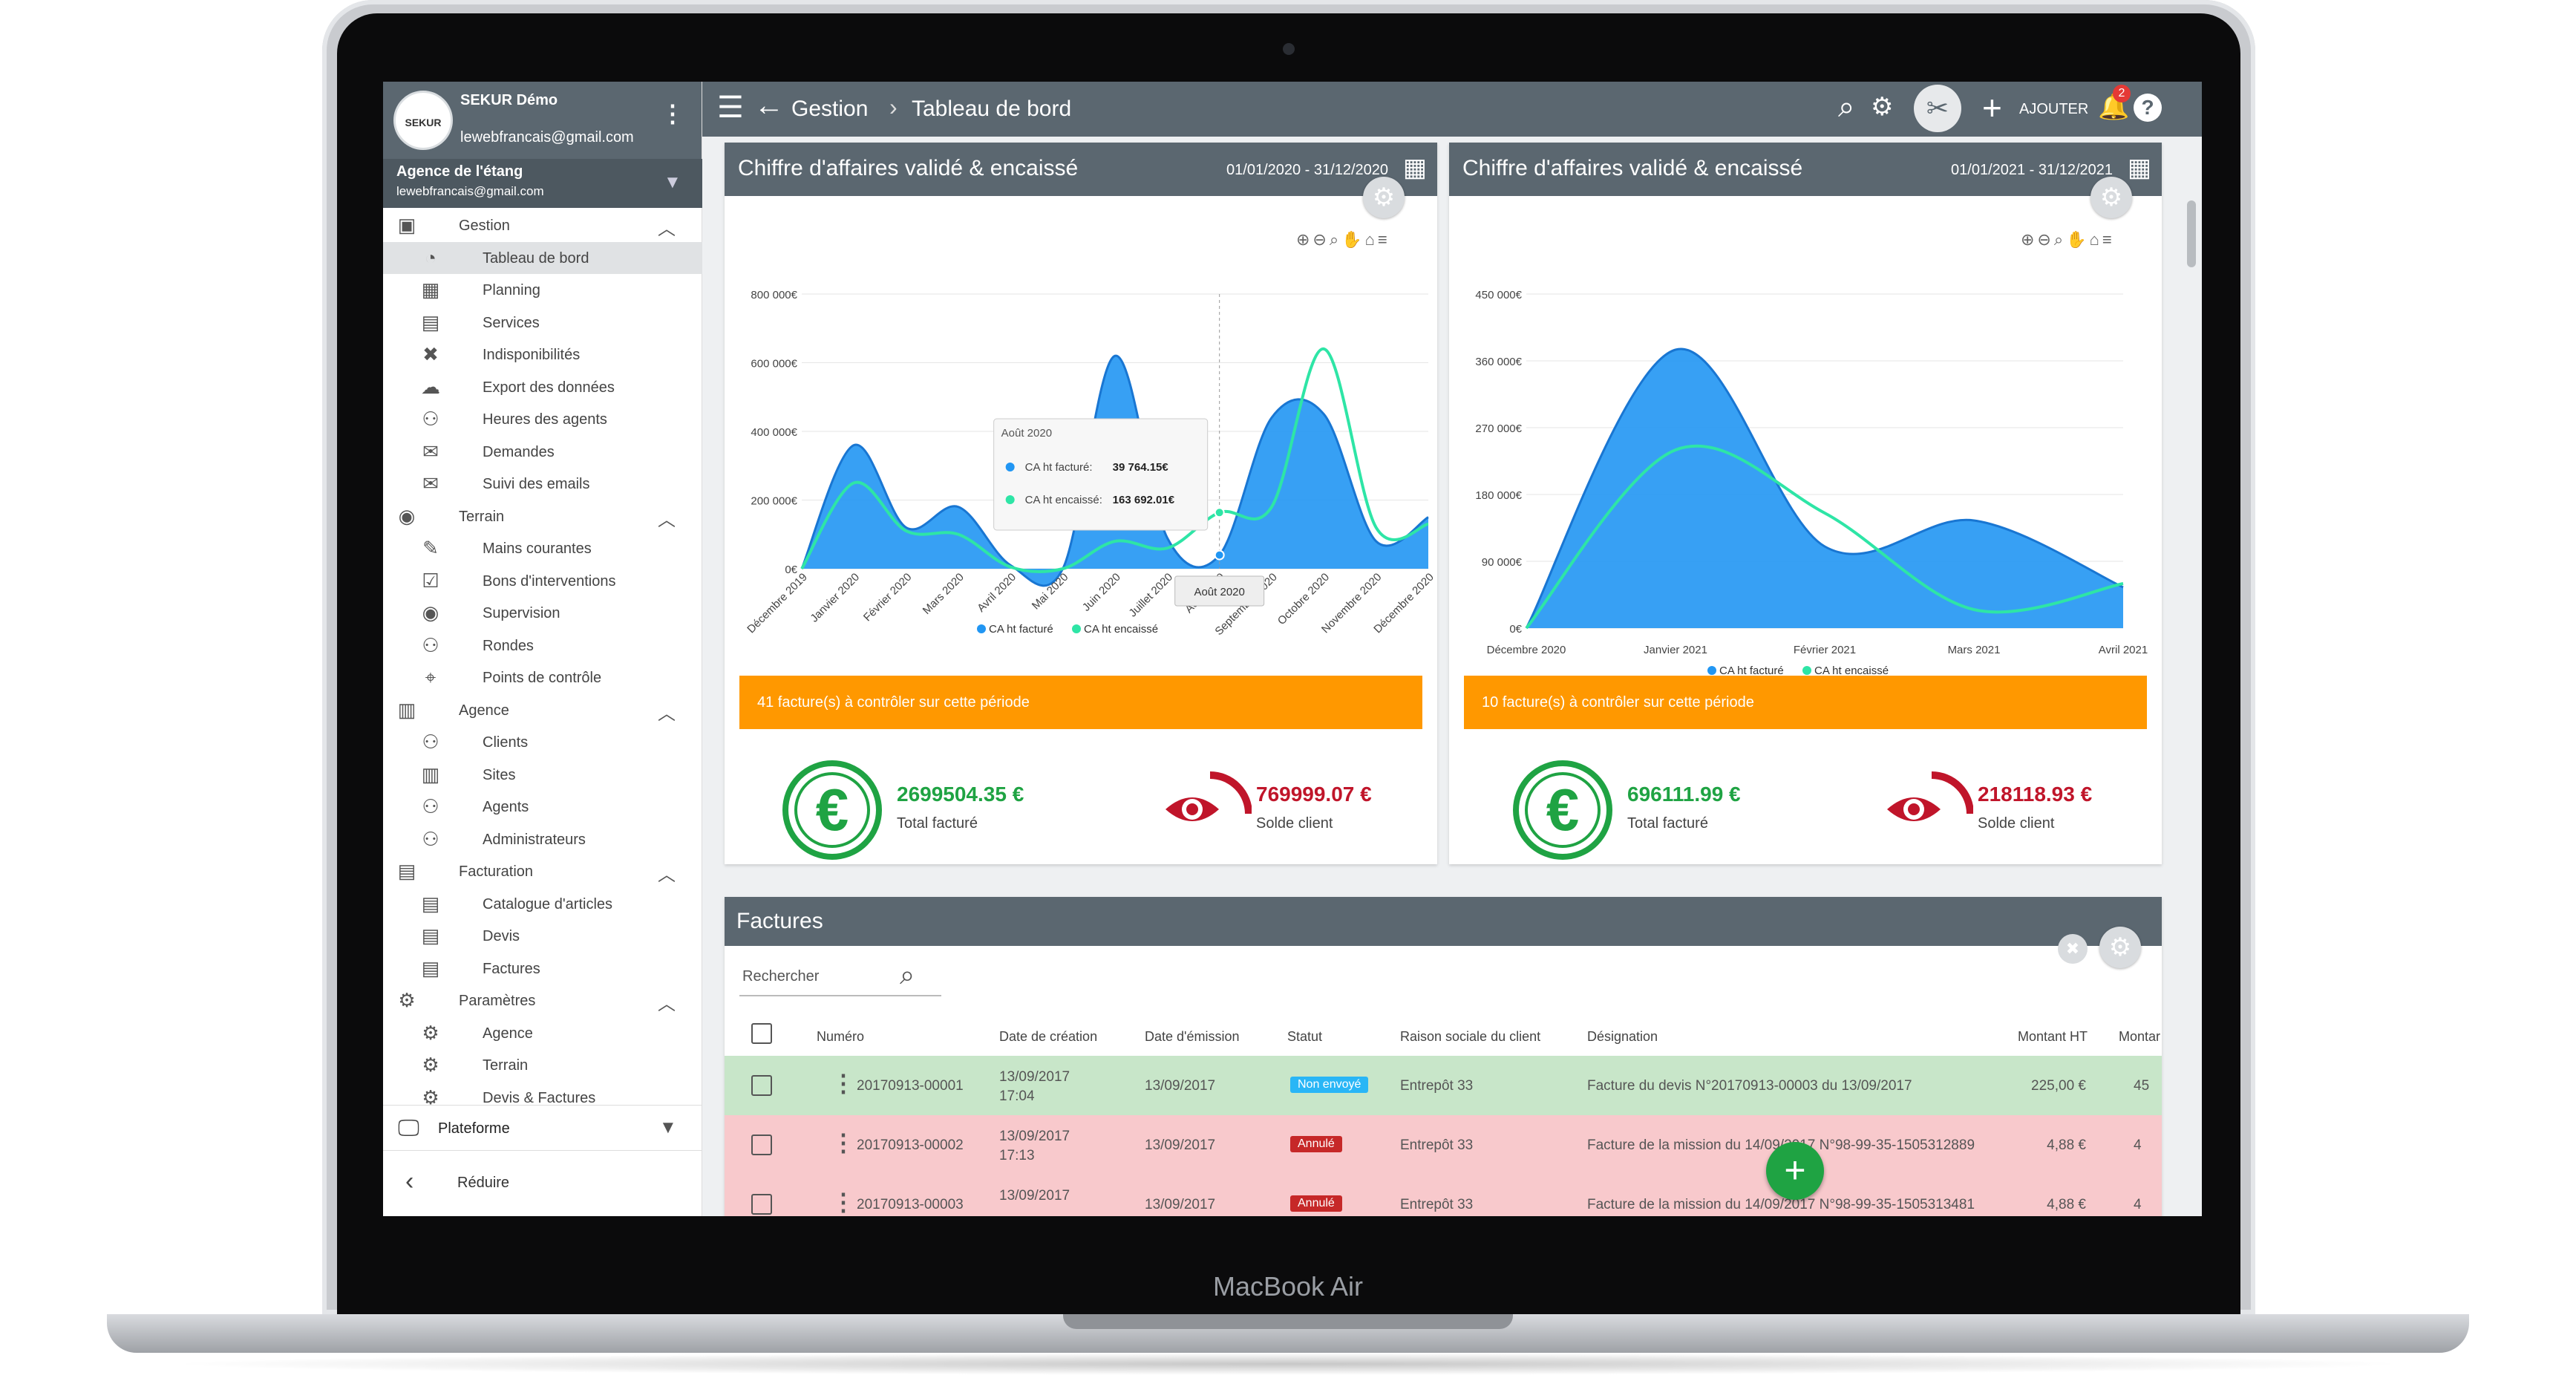 The height and width of the screenshot is (1381, 2576). I want to click on date-range: 01/01/2021 - 31/12/2021, so click(2032, 170).